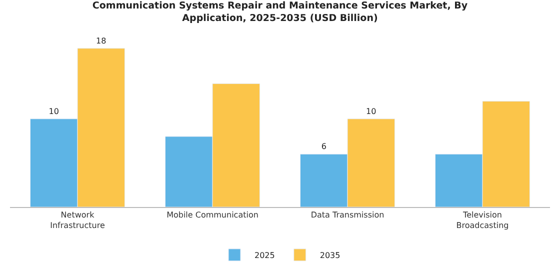 The height and width of the screenshot is (280, 560). What do you see at coordinates (323, 147) in the screenshot?
I see `data-label: 6` at bounding box center [323, 147].